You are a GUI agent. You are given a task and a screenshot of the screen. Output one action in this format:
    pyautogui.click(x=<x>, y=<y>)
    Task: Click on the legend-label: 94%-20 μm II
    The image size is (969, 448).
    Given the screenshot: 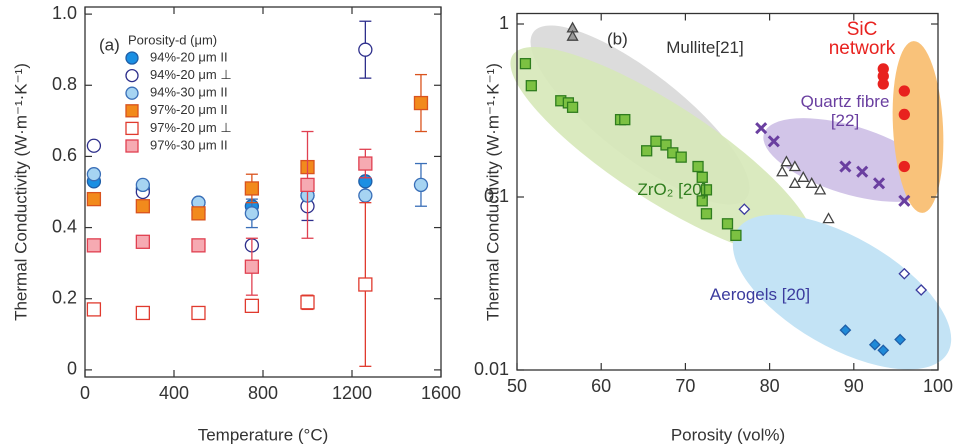 What is the action you would take?
    pyautogui.click(x=189, y=56)
    